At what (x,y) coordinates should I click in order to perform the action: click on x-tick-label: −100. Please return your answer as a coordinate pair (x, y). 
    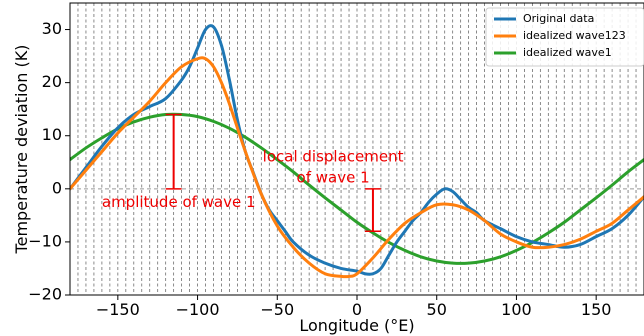
    Looking at the image, I should click on (198, 309).